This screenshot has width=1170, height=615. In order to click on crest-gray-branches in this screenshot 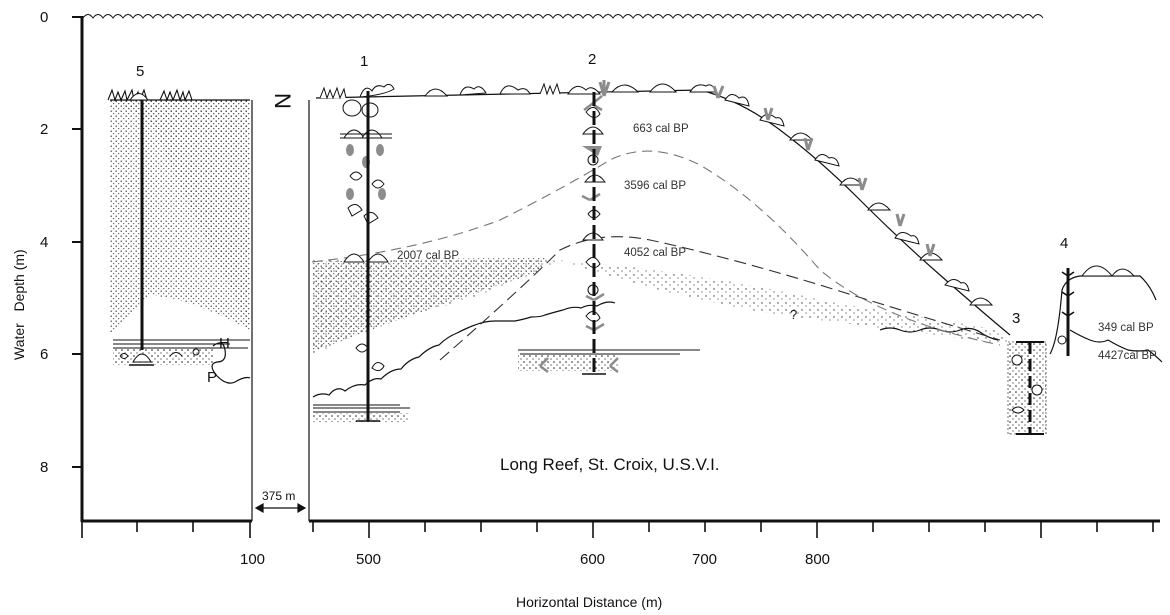, I will do `click(767, 168)`.